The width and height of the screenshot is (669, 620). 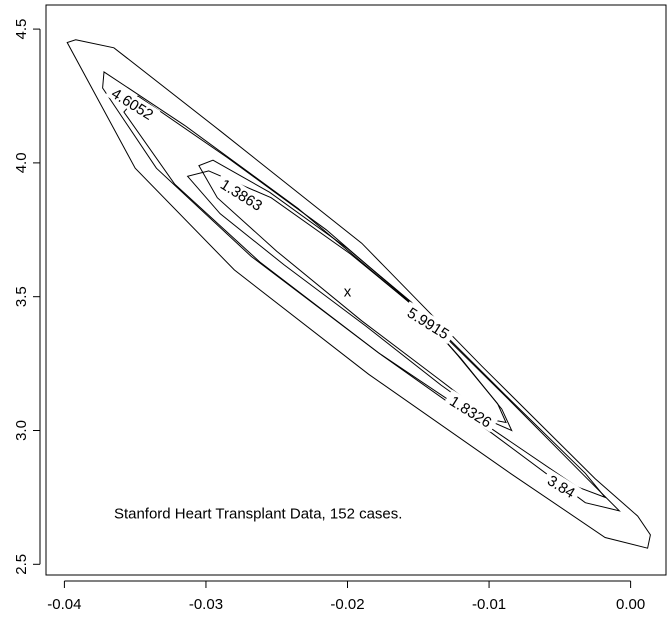 I want to click on x-axis: -0.04 -0.03 -0.02 -0.01 0.00, so click(x=346, y=596).